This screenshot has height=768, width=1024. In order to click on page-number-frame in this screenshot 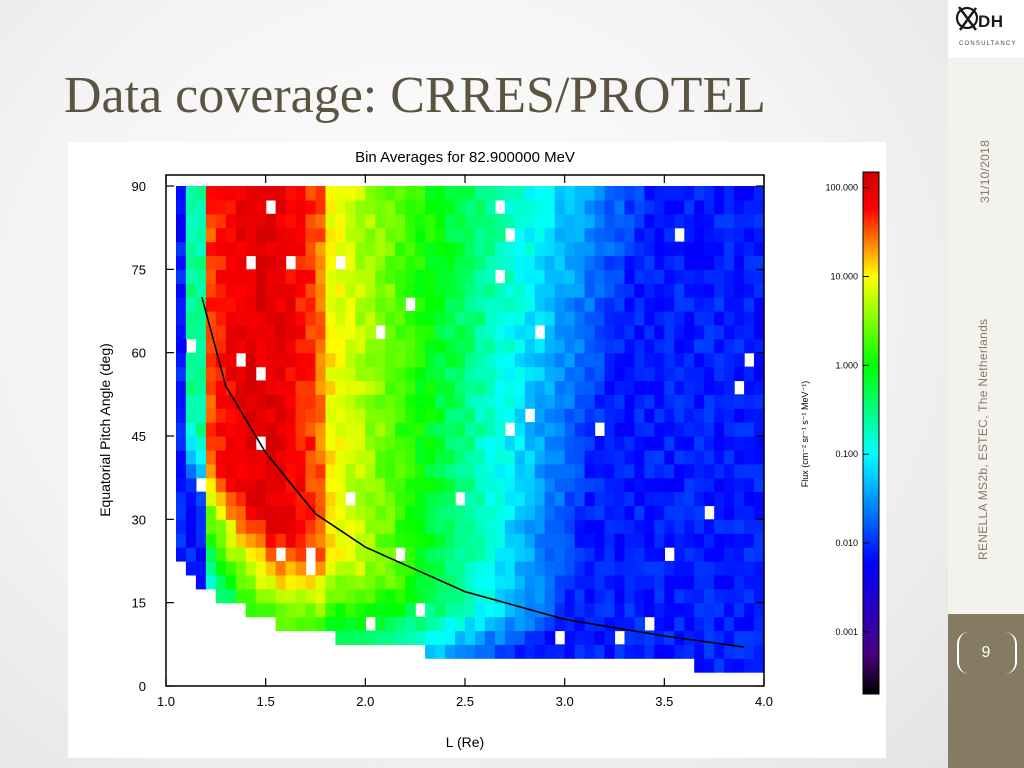, I will do `click(987, 653)`.